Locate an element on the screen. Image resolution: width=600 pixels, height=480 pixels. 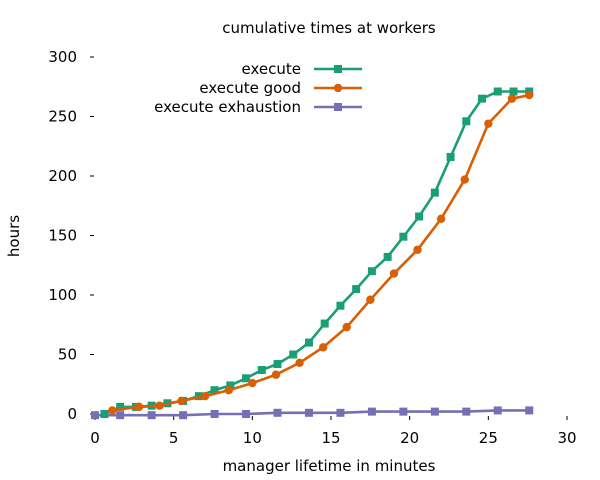
y-axis-label: hours is located at coordinates (14, 236).